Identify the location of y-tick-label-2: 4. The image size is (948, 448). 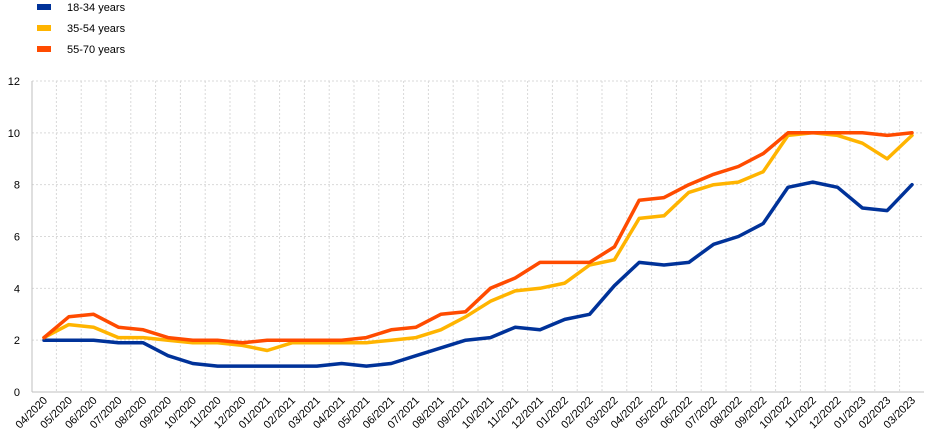
(17, 289).